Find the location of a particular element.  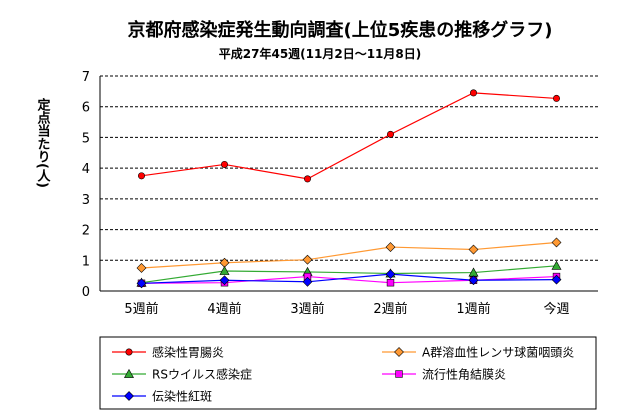

legend-item: A群溶血性レンサ球菌咽頭炎 is located at coordinates (478, 352).